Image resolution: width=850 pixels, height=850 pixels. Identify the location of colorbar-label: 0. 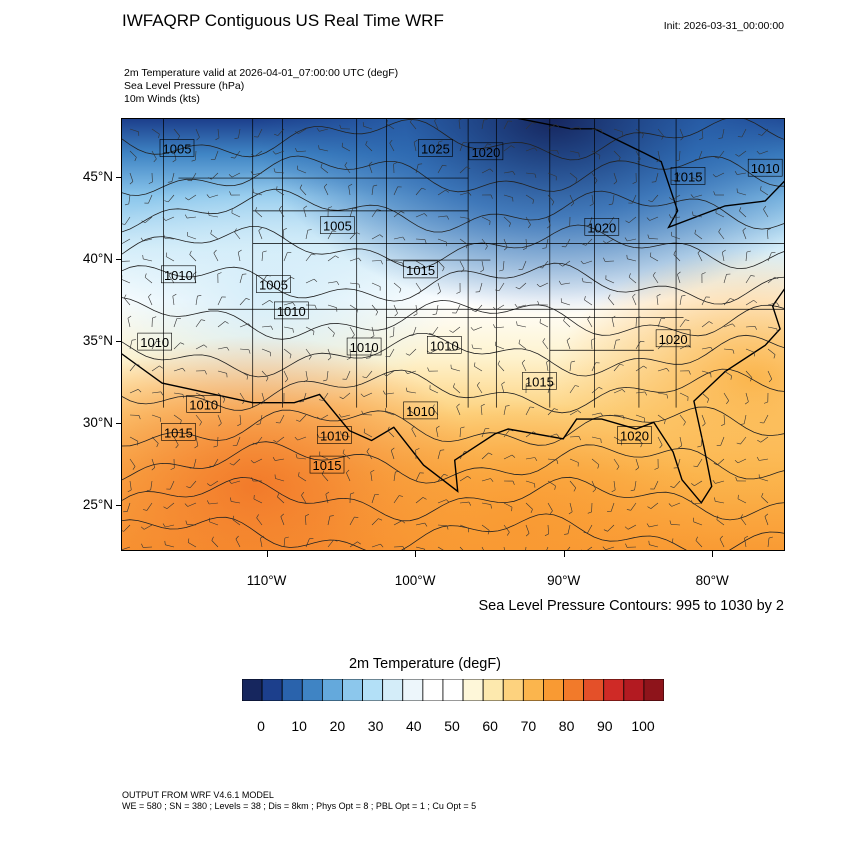
(261, 726).